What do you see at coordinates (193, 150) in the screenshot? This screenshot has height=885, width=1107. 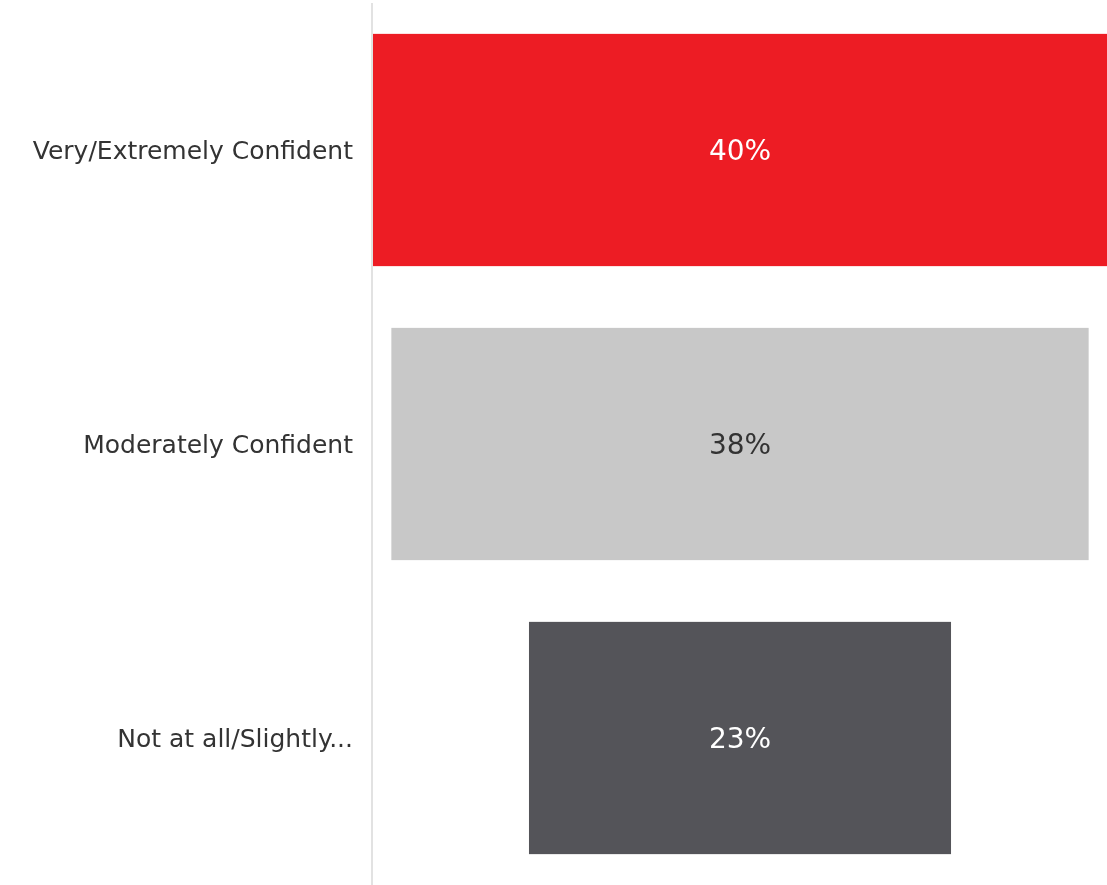 I see `category-label: Very/Extremely Confident` at bounding box center [193, 150].